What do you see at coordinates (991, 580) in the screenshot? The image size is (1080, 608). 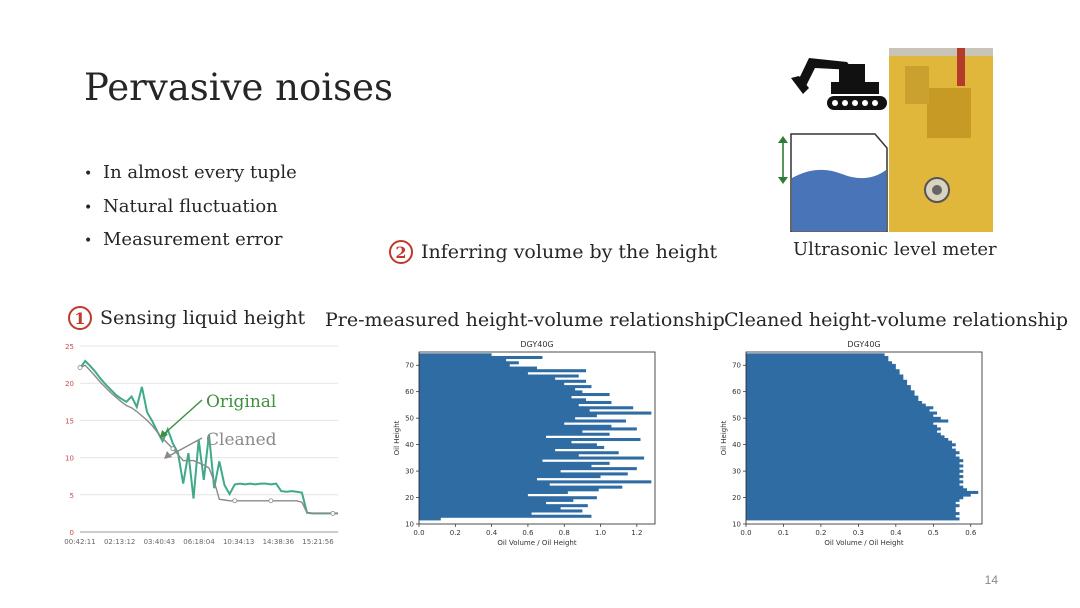 I see `page-number: 14` at bounding box center [991, 580].